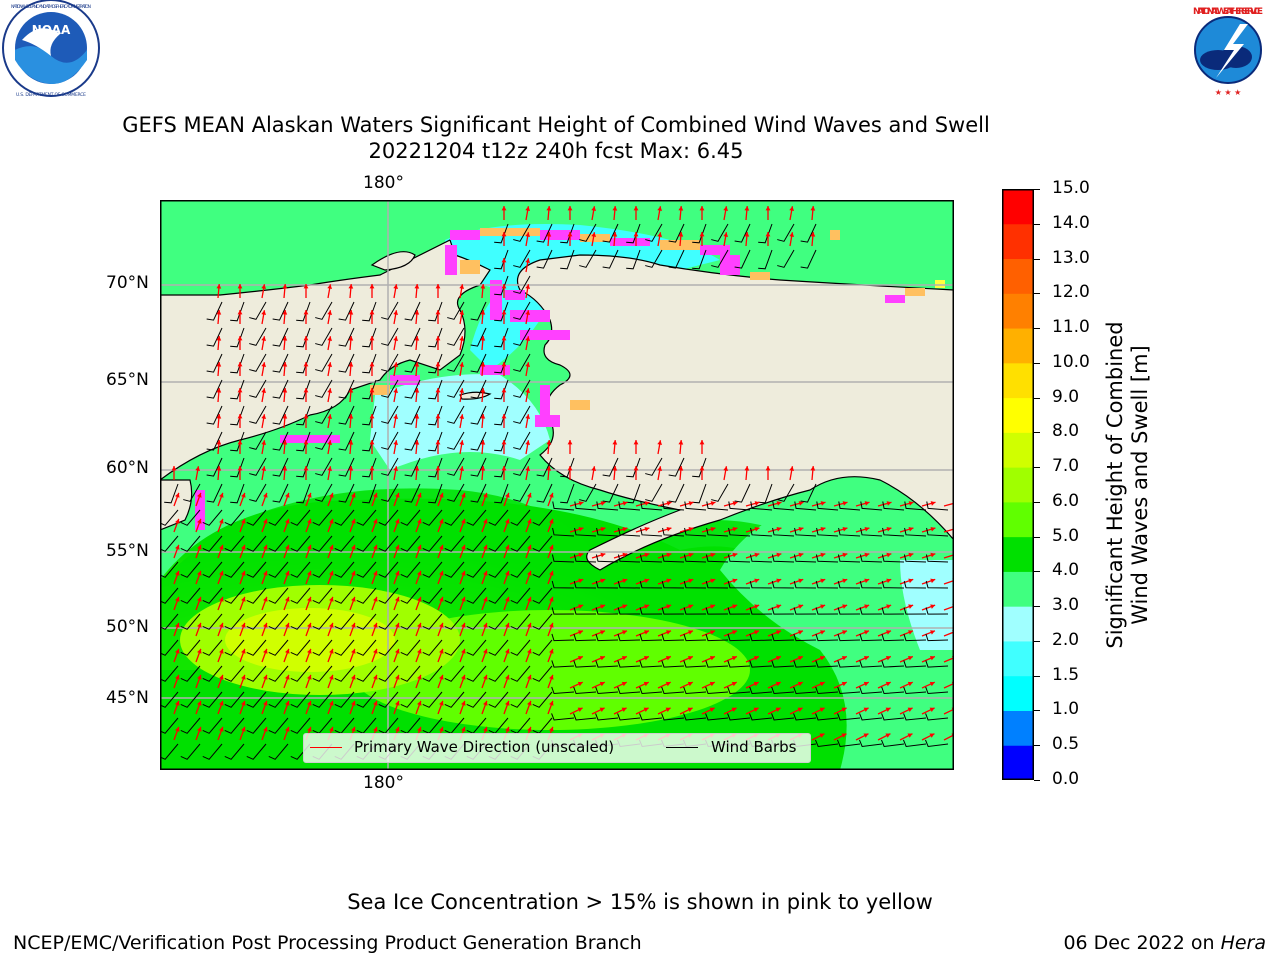 This screenshot has width=1280, height=960. What do you see at coordinates (127, 698) in the screenshot?
I see `lat-label-45: 45°N` at bounding box center [127, 698].